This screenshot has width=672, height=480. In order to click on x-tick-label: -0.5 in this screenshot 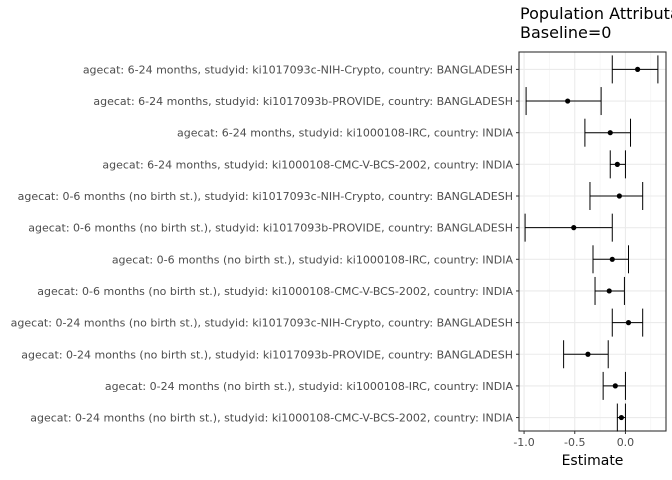, I will do `click(574, 442)`.